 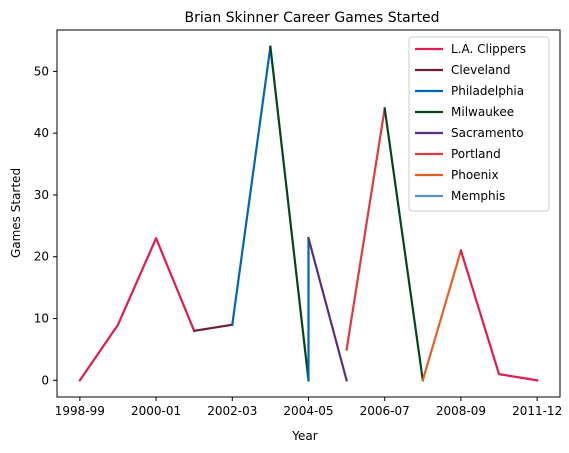 What do you see at coordinates (80, 411) in the screenshot?
I see `x-tick-label: 1998-99` at bounding box center [80, 411].